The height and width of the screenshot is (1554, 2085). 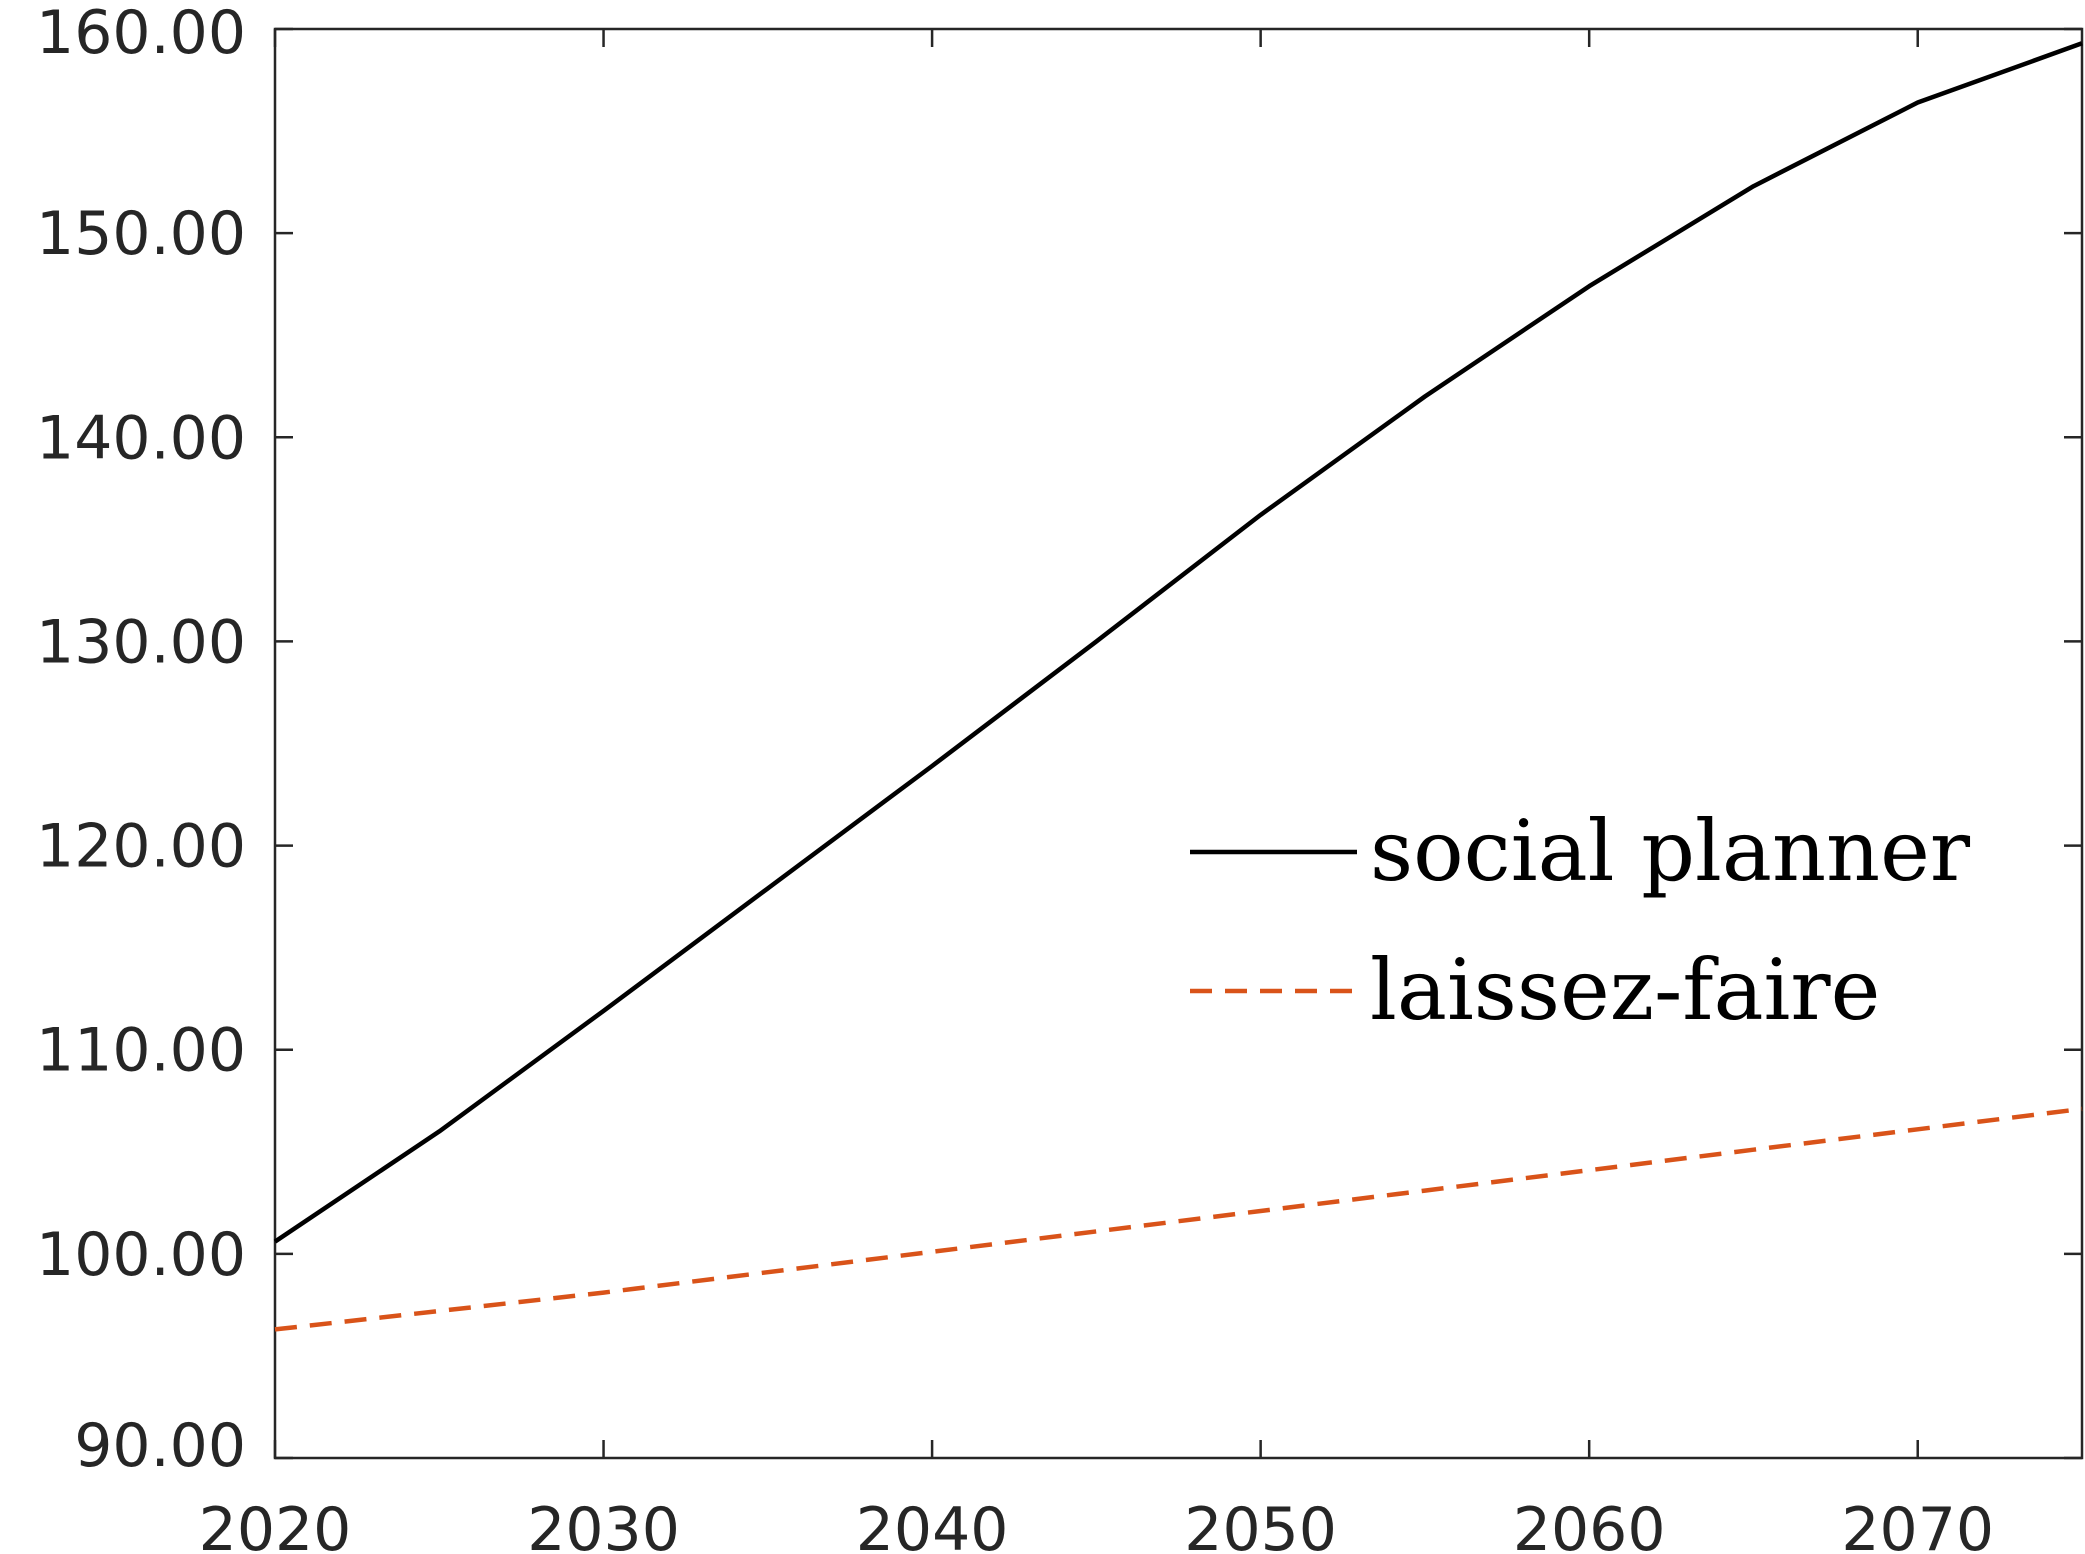 What do you see at coordinates (1096, 1524) in the screenshot?
I see `x-axis-tick-labels: 2020 2030 2040 2050 2060 2070` at bounding box center [1096, 1524].